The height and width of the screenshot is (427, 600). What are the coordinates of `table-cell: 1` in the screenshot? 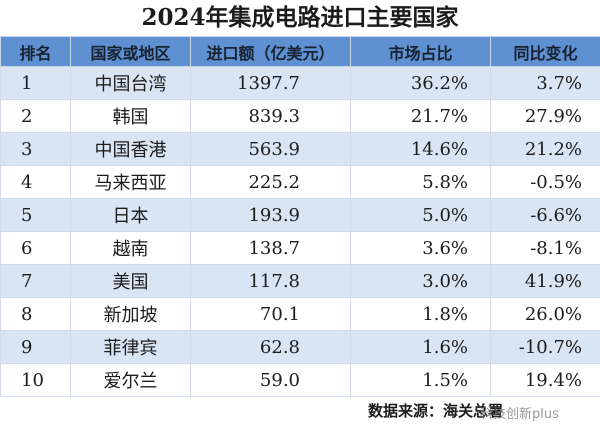 It's located at (35, 83).